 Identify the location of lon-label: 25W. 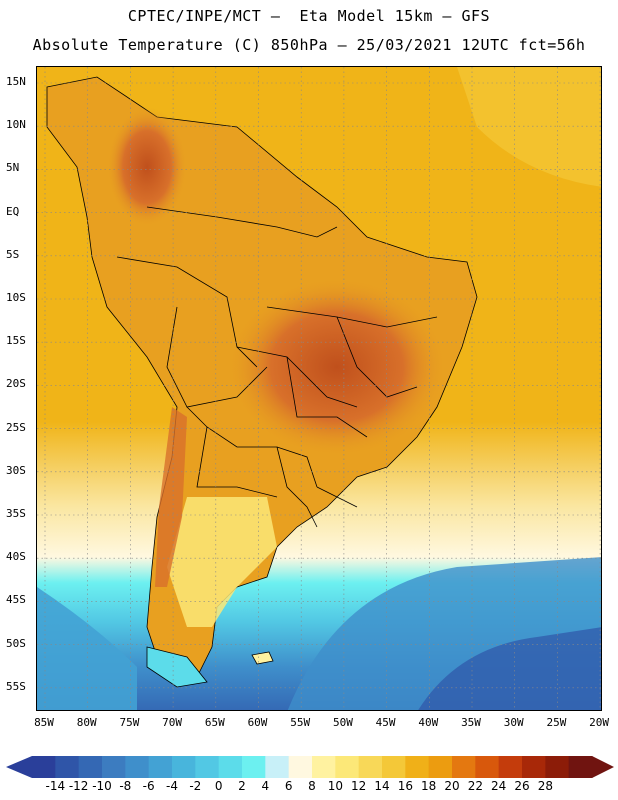
(556, 722).